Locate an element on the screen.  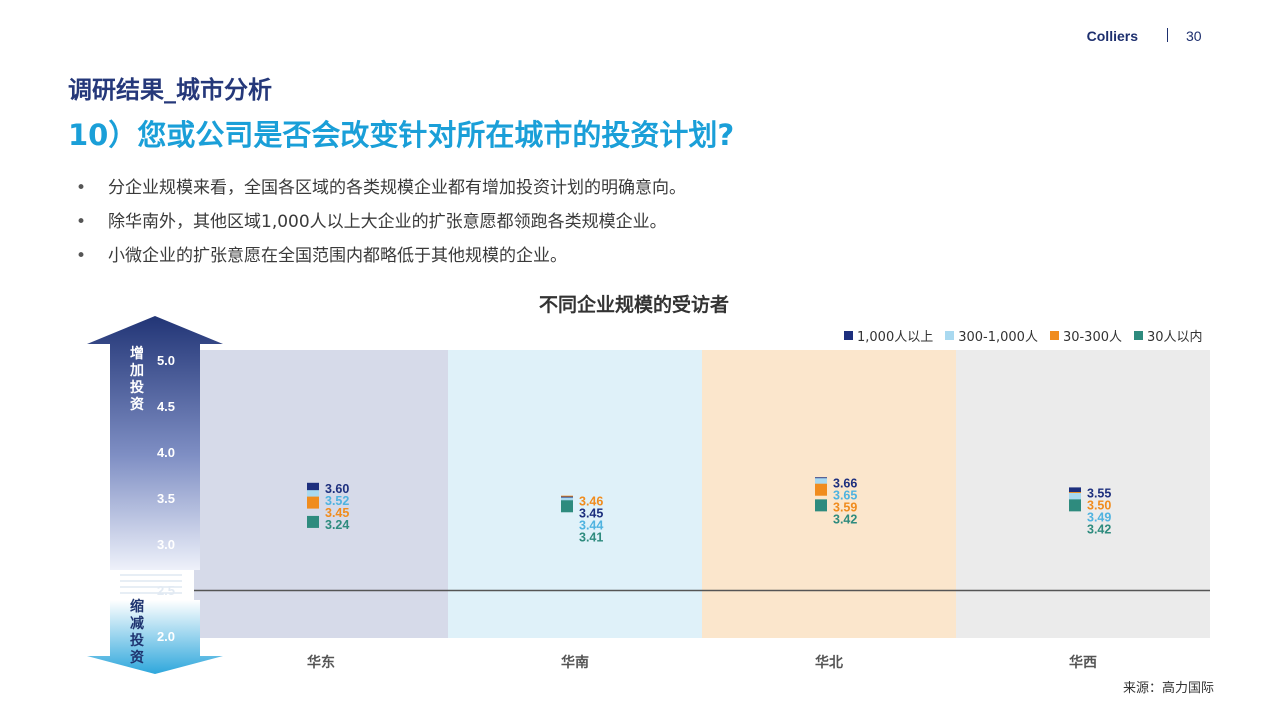
chart-title: 不同企业规模的受访者 is located at coordinates (633, 305).